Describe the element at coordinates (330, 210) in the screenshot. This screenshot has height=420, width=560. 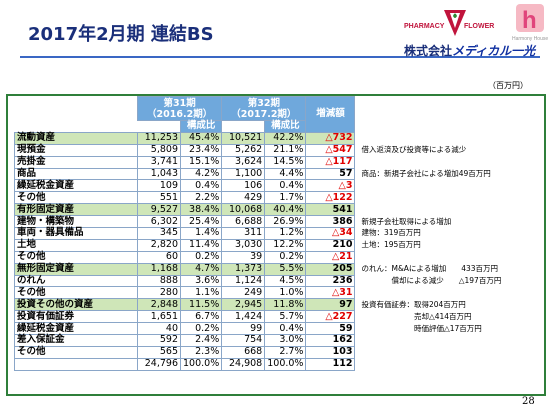
I see `change-value: 541` at that location.